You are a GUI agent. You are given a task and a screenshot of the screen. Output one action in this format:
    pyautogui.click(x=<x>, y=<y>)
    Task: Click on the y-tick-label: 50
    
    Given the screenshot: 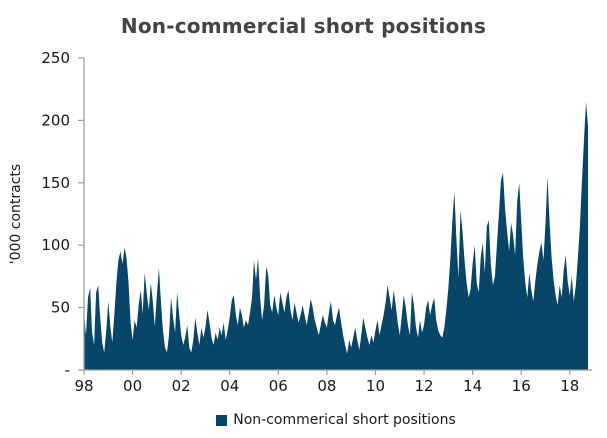 What is the action you would take?
    pyautogui.click(x=60, y=308)
    